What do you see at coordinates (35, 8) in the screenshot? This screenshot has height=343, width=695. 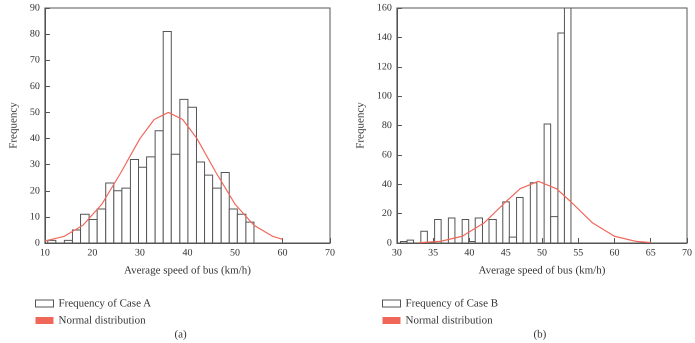 I see `y-tick-label: 90` at bounding box center [35, 8].